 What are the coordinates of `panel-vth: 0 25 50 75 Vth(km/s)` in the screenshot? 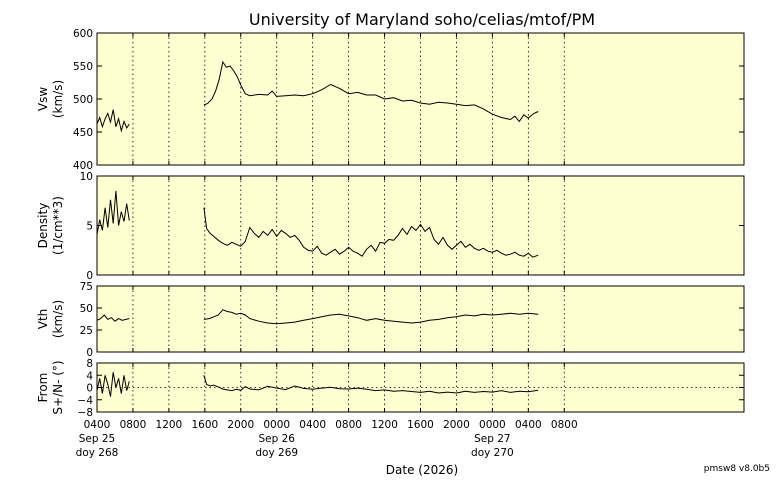 It's located at (390, 320).